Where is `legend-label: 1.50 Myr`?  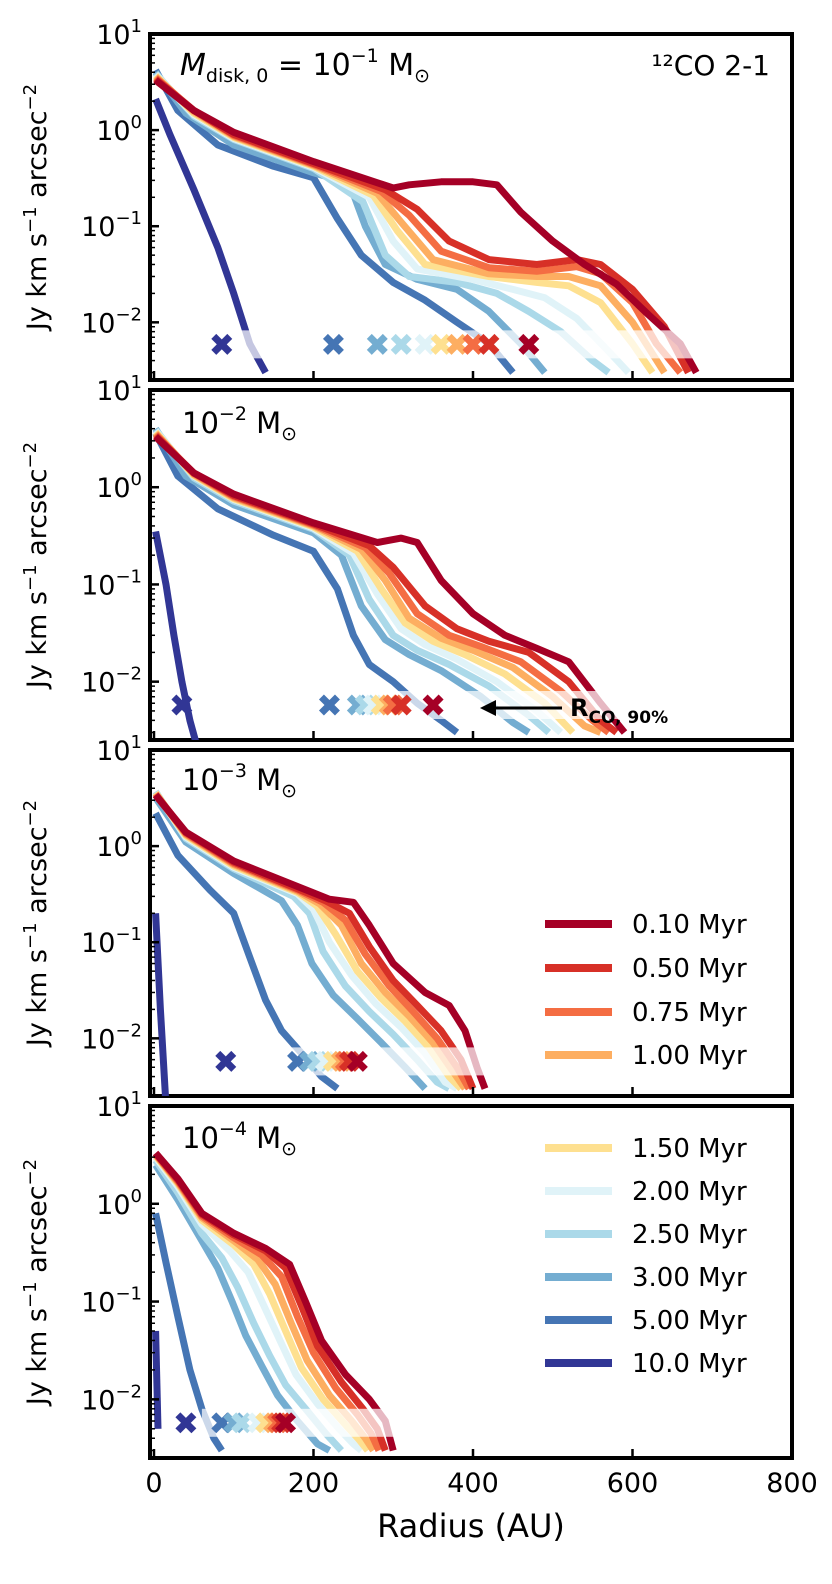
legend-label: 1.50 Myr is located at coordinates (689, 1149).